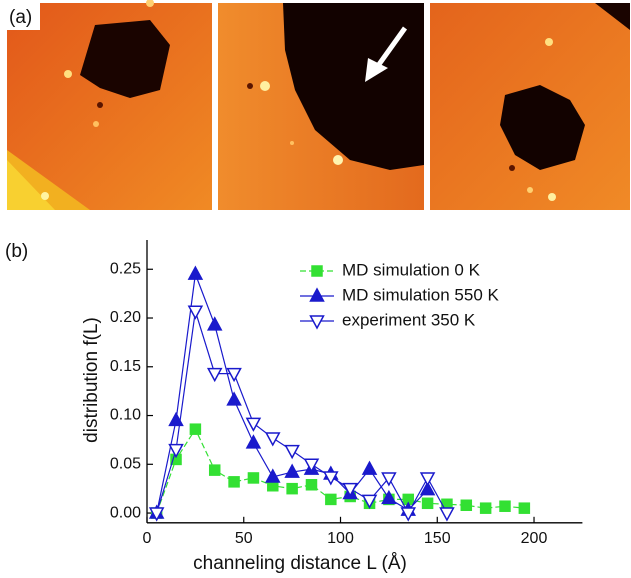  I want to click on panel-label: (b), so click(16, 251).